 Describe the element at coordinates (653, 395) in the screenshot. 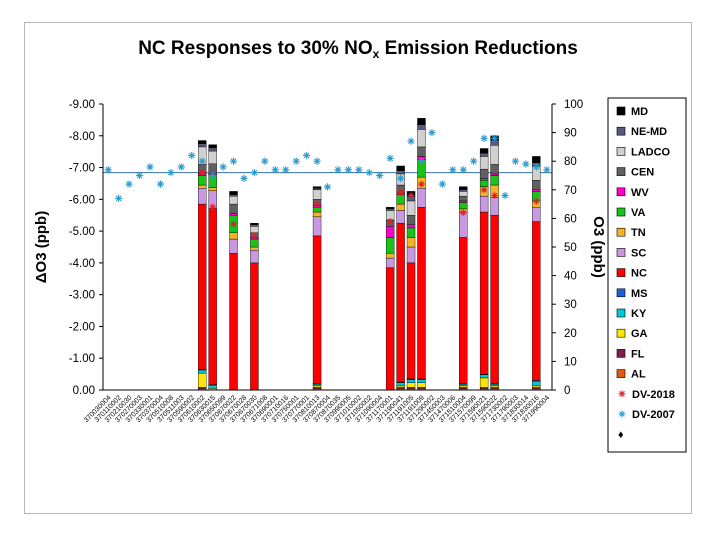

I see `legend-label-dv-2018: DV-2018` at that location.